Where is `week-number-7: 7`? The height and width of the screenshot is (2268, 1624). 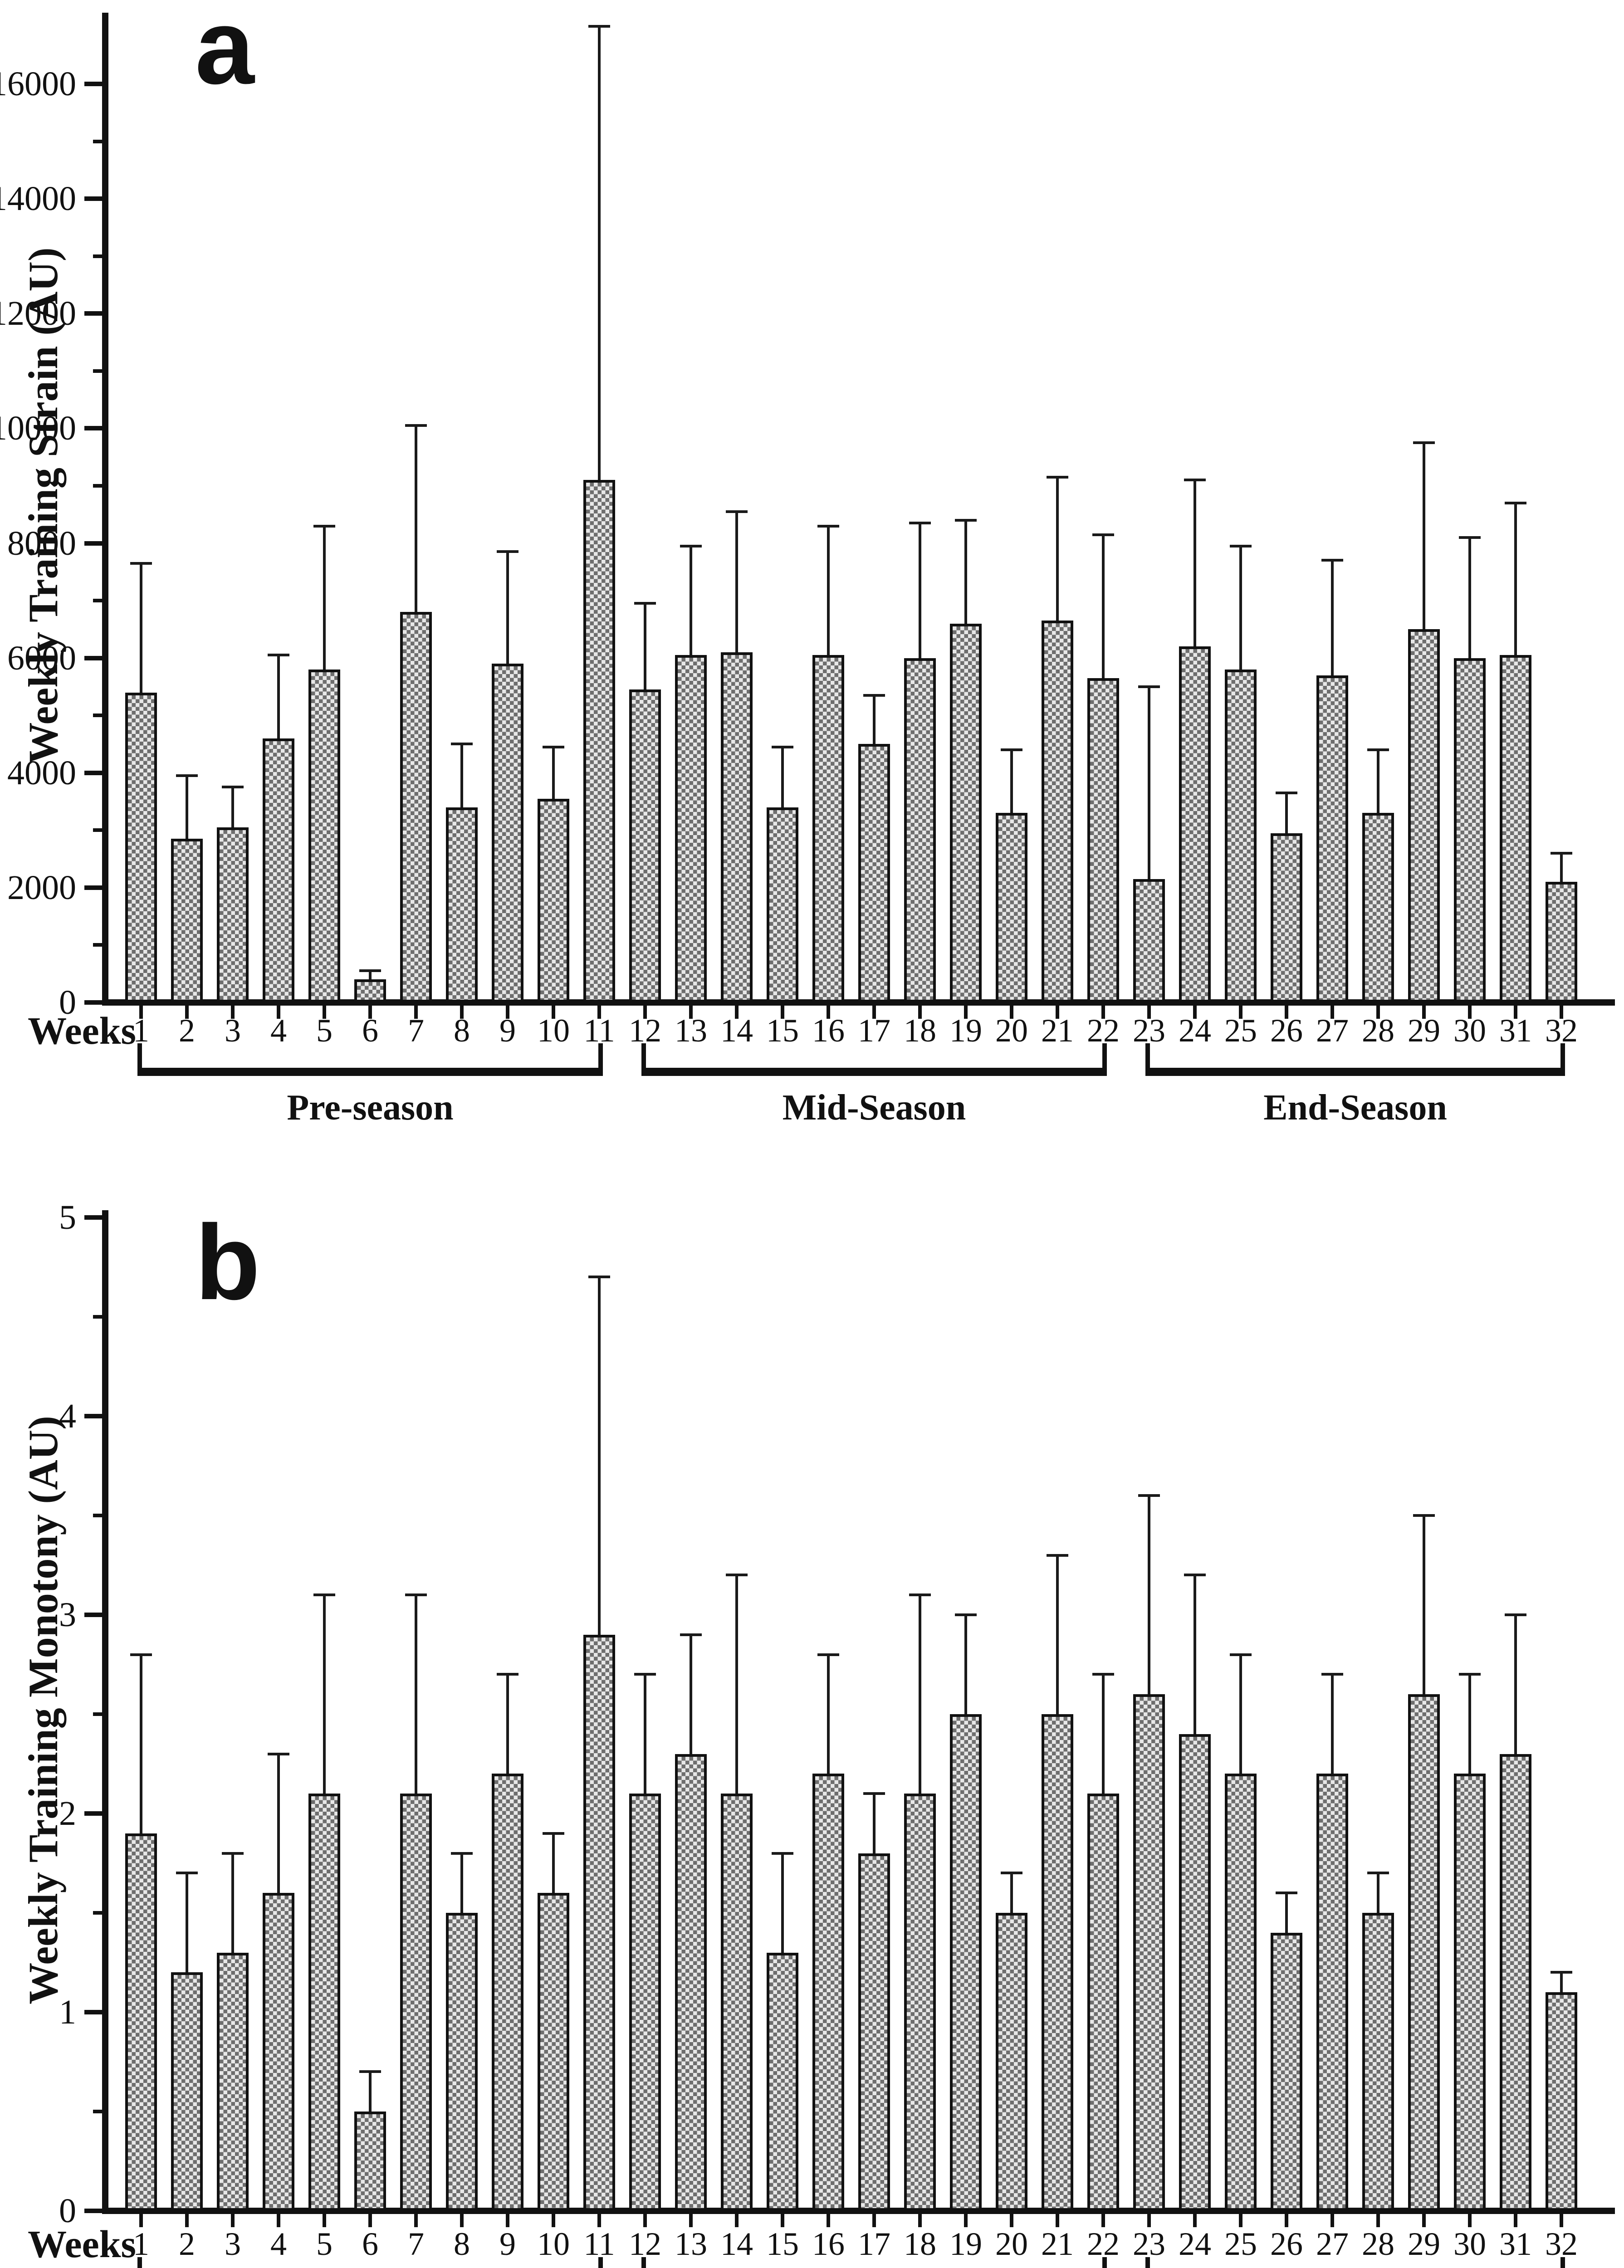 week-number-7: 7 is located at coordinates (416, 1031).